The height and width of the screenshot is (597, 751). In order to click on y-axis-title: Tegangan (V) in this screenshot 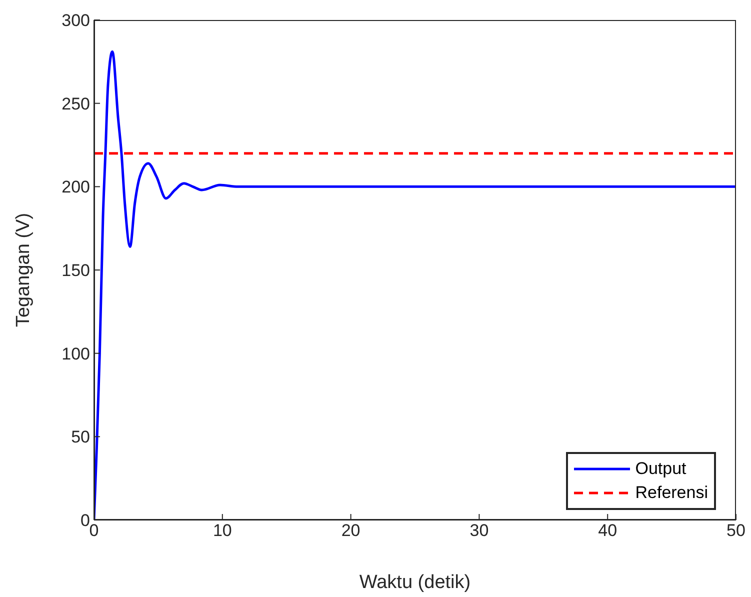, I will do `click(24, 270)`.